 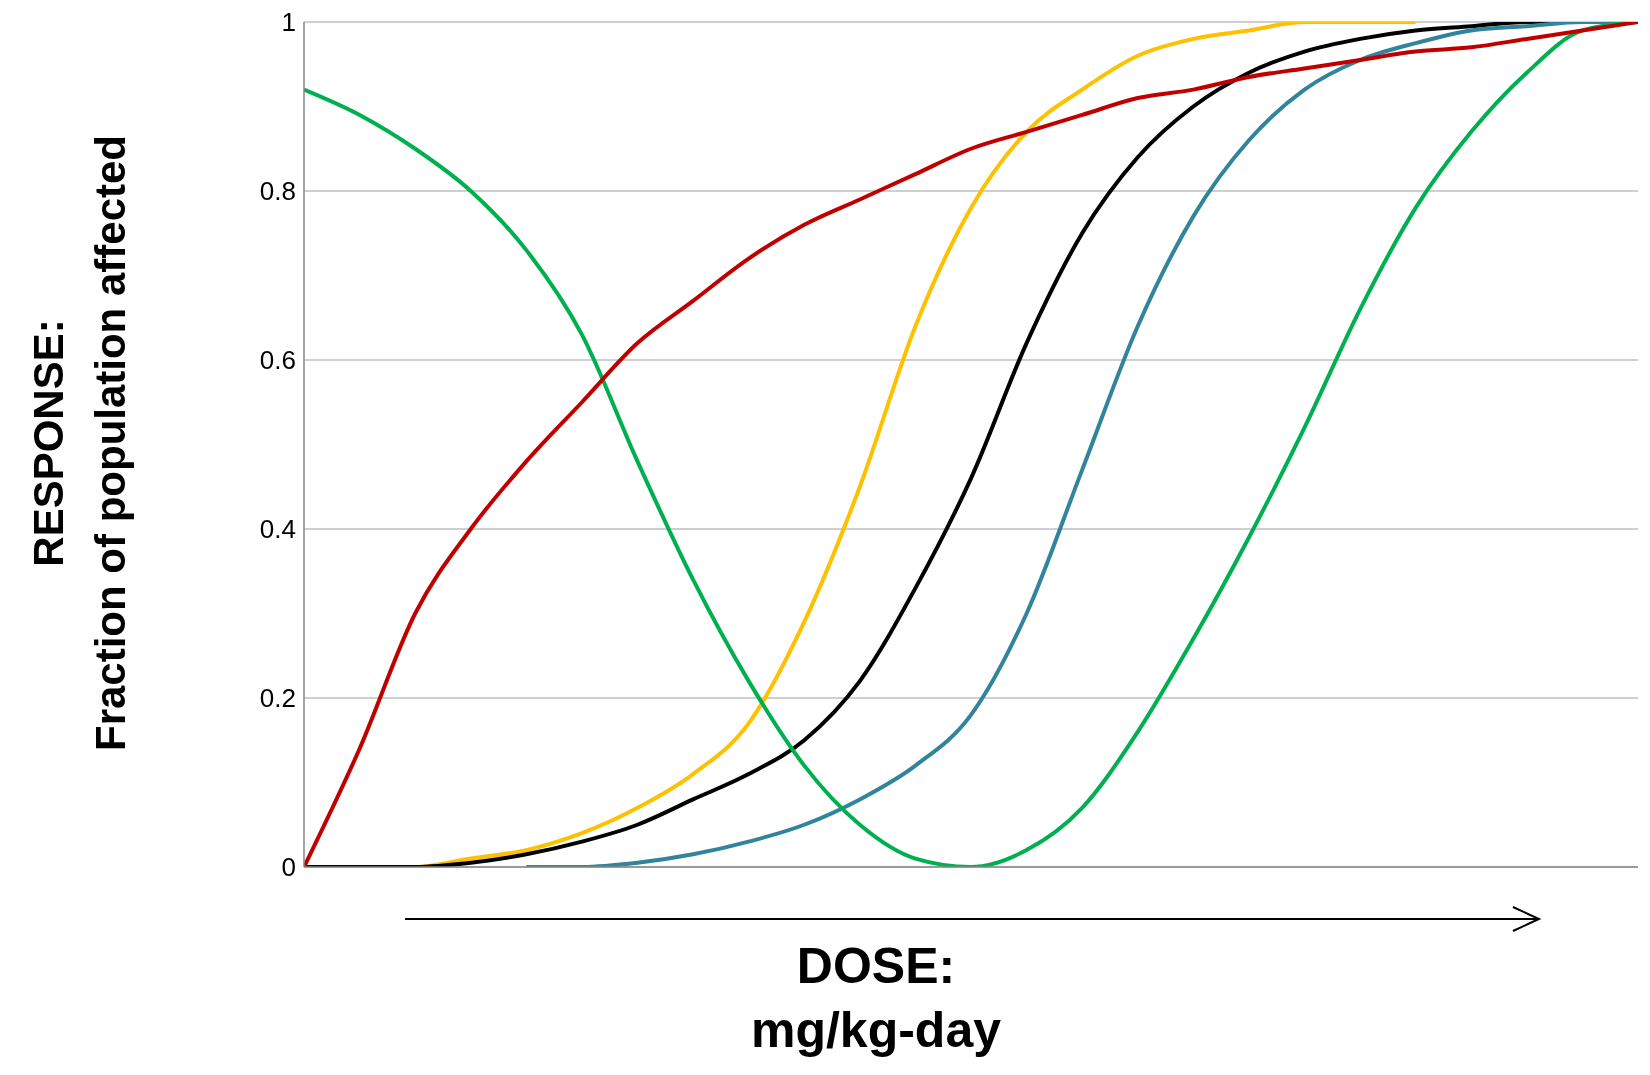 What do you see at coordinates (876, 998) in the screenshot?
I see `x-axis-title: DOSE: mg/kg-day` at bounding box center [876, 998].